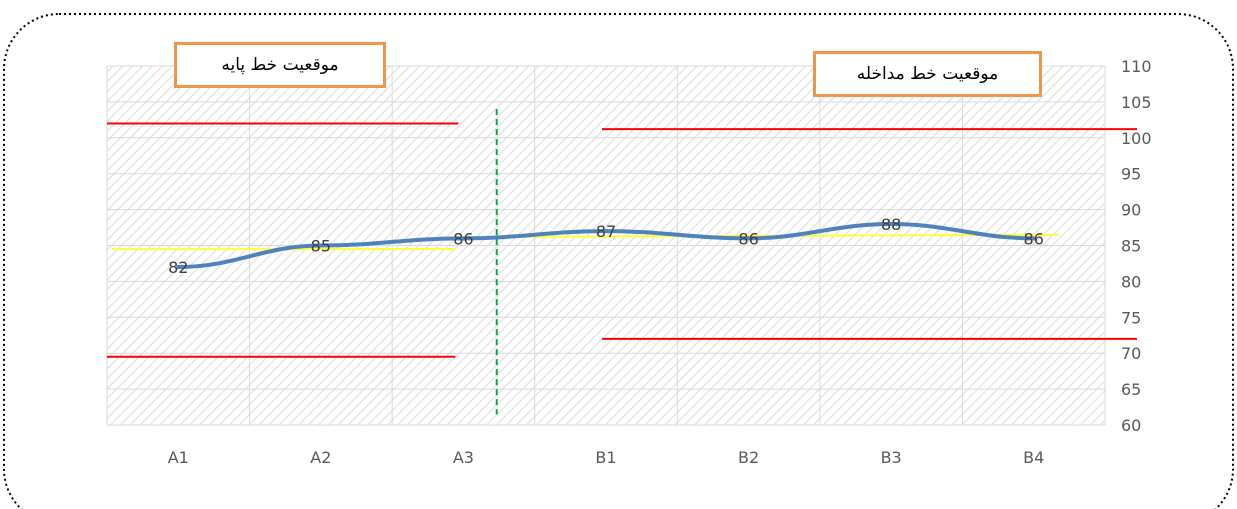 Image resolution: width=1237 pixels, height=509 pixels. I want to click on intervention-label-box: موقعیت خط مداخله, so click(927, 74).